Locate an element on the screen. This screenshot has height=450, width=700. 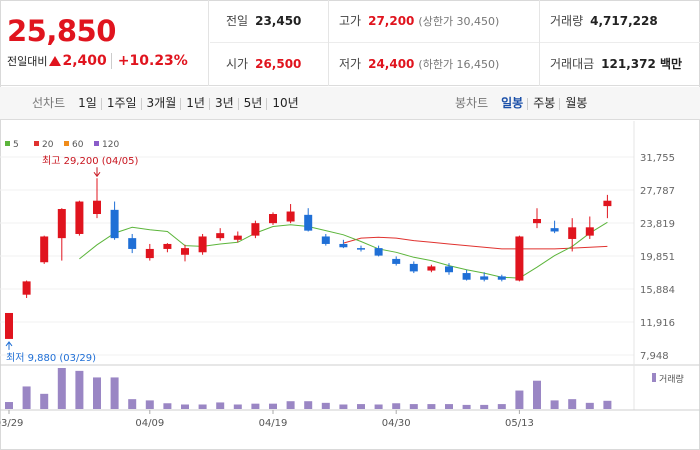
tab-1w: 1주일 is located at coordinates (121, 103).